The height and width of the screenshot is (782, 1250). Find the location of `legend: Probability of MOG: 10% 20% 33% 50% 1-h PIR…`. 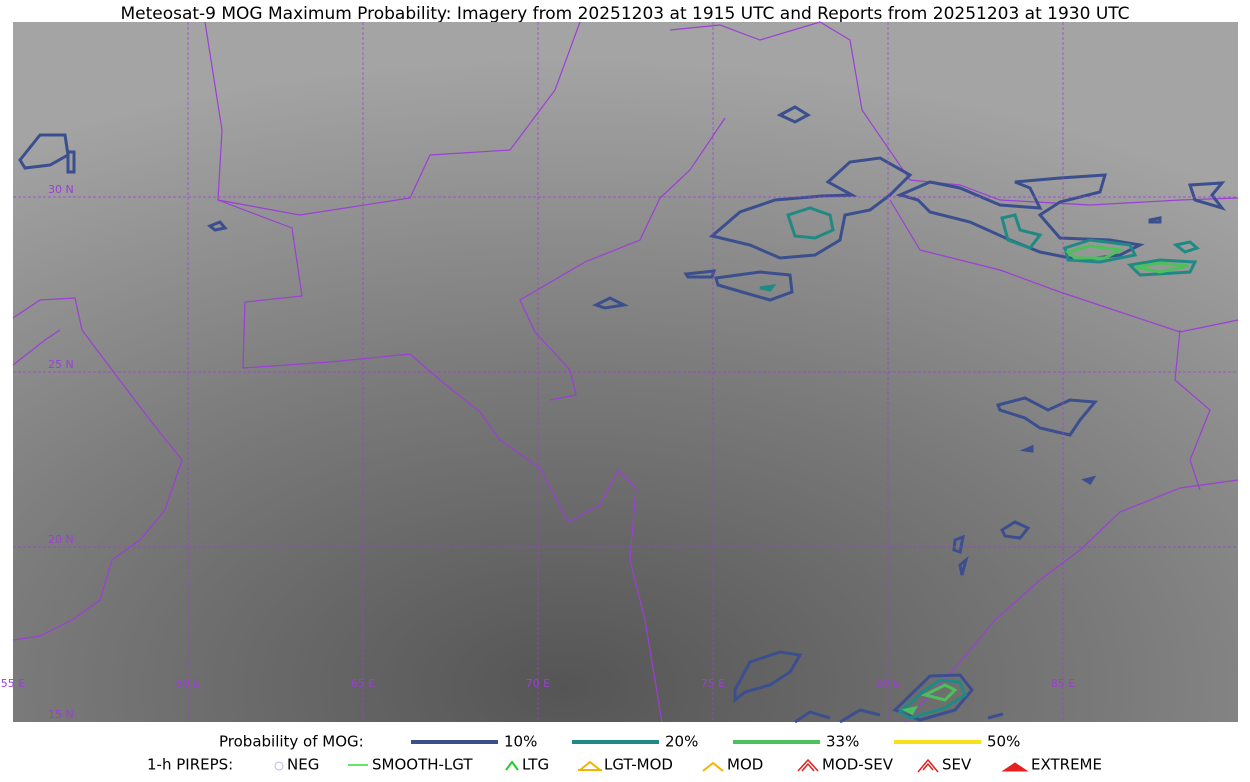

legend: Probability of MOG: 10% 20% 33% 50% 1-h PIR… is located at coordinates (624, 753).